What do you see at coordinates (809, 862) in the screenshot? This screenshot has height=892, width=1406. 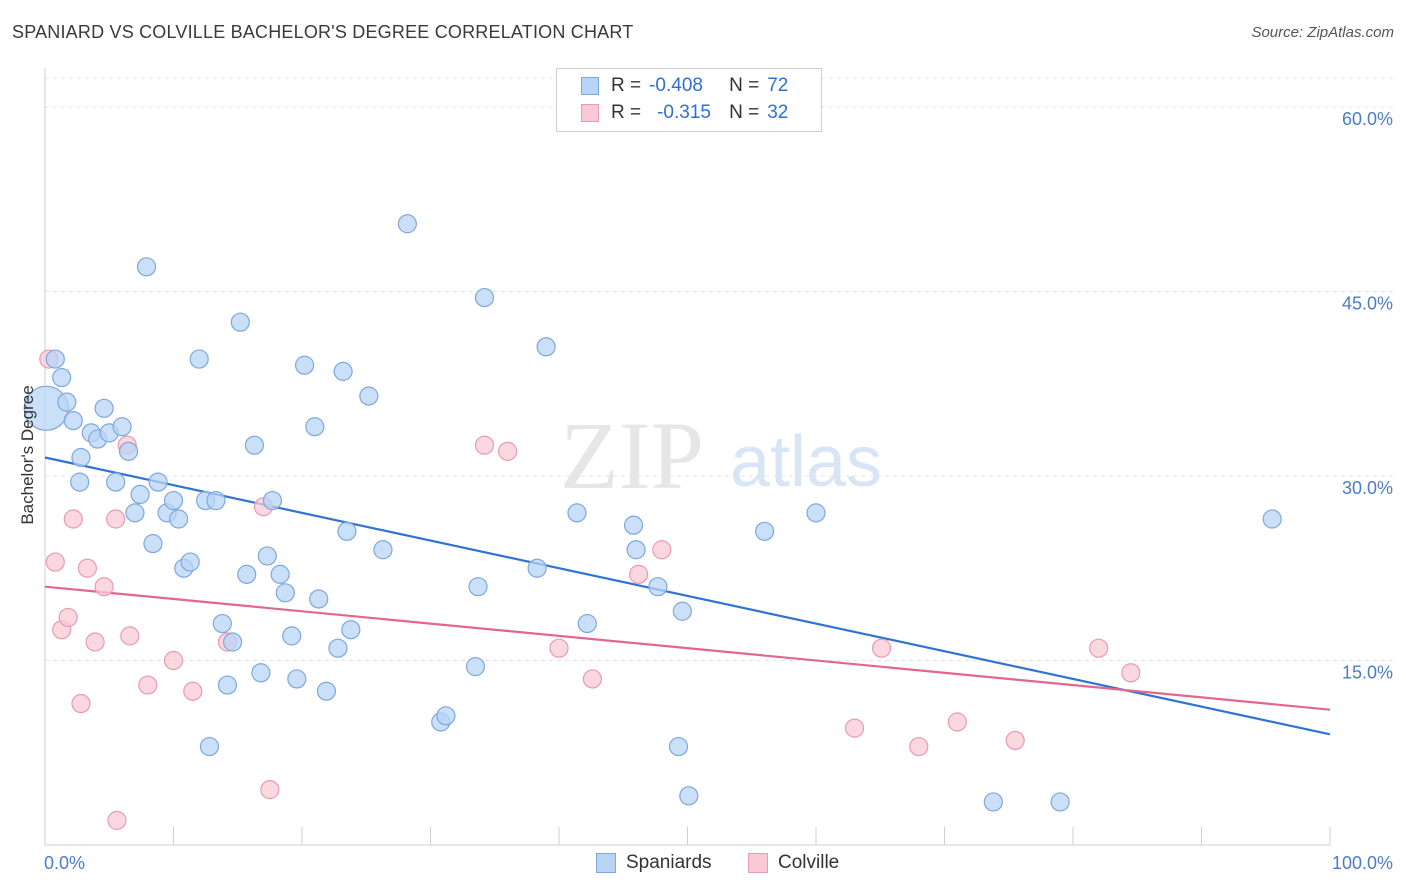 I see `bottom-legend-label: Colville` at bounding box center [809, 862].